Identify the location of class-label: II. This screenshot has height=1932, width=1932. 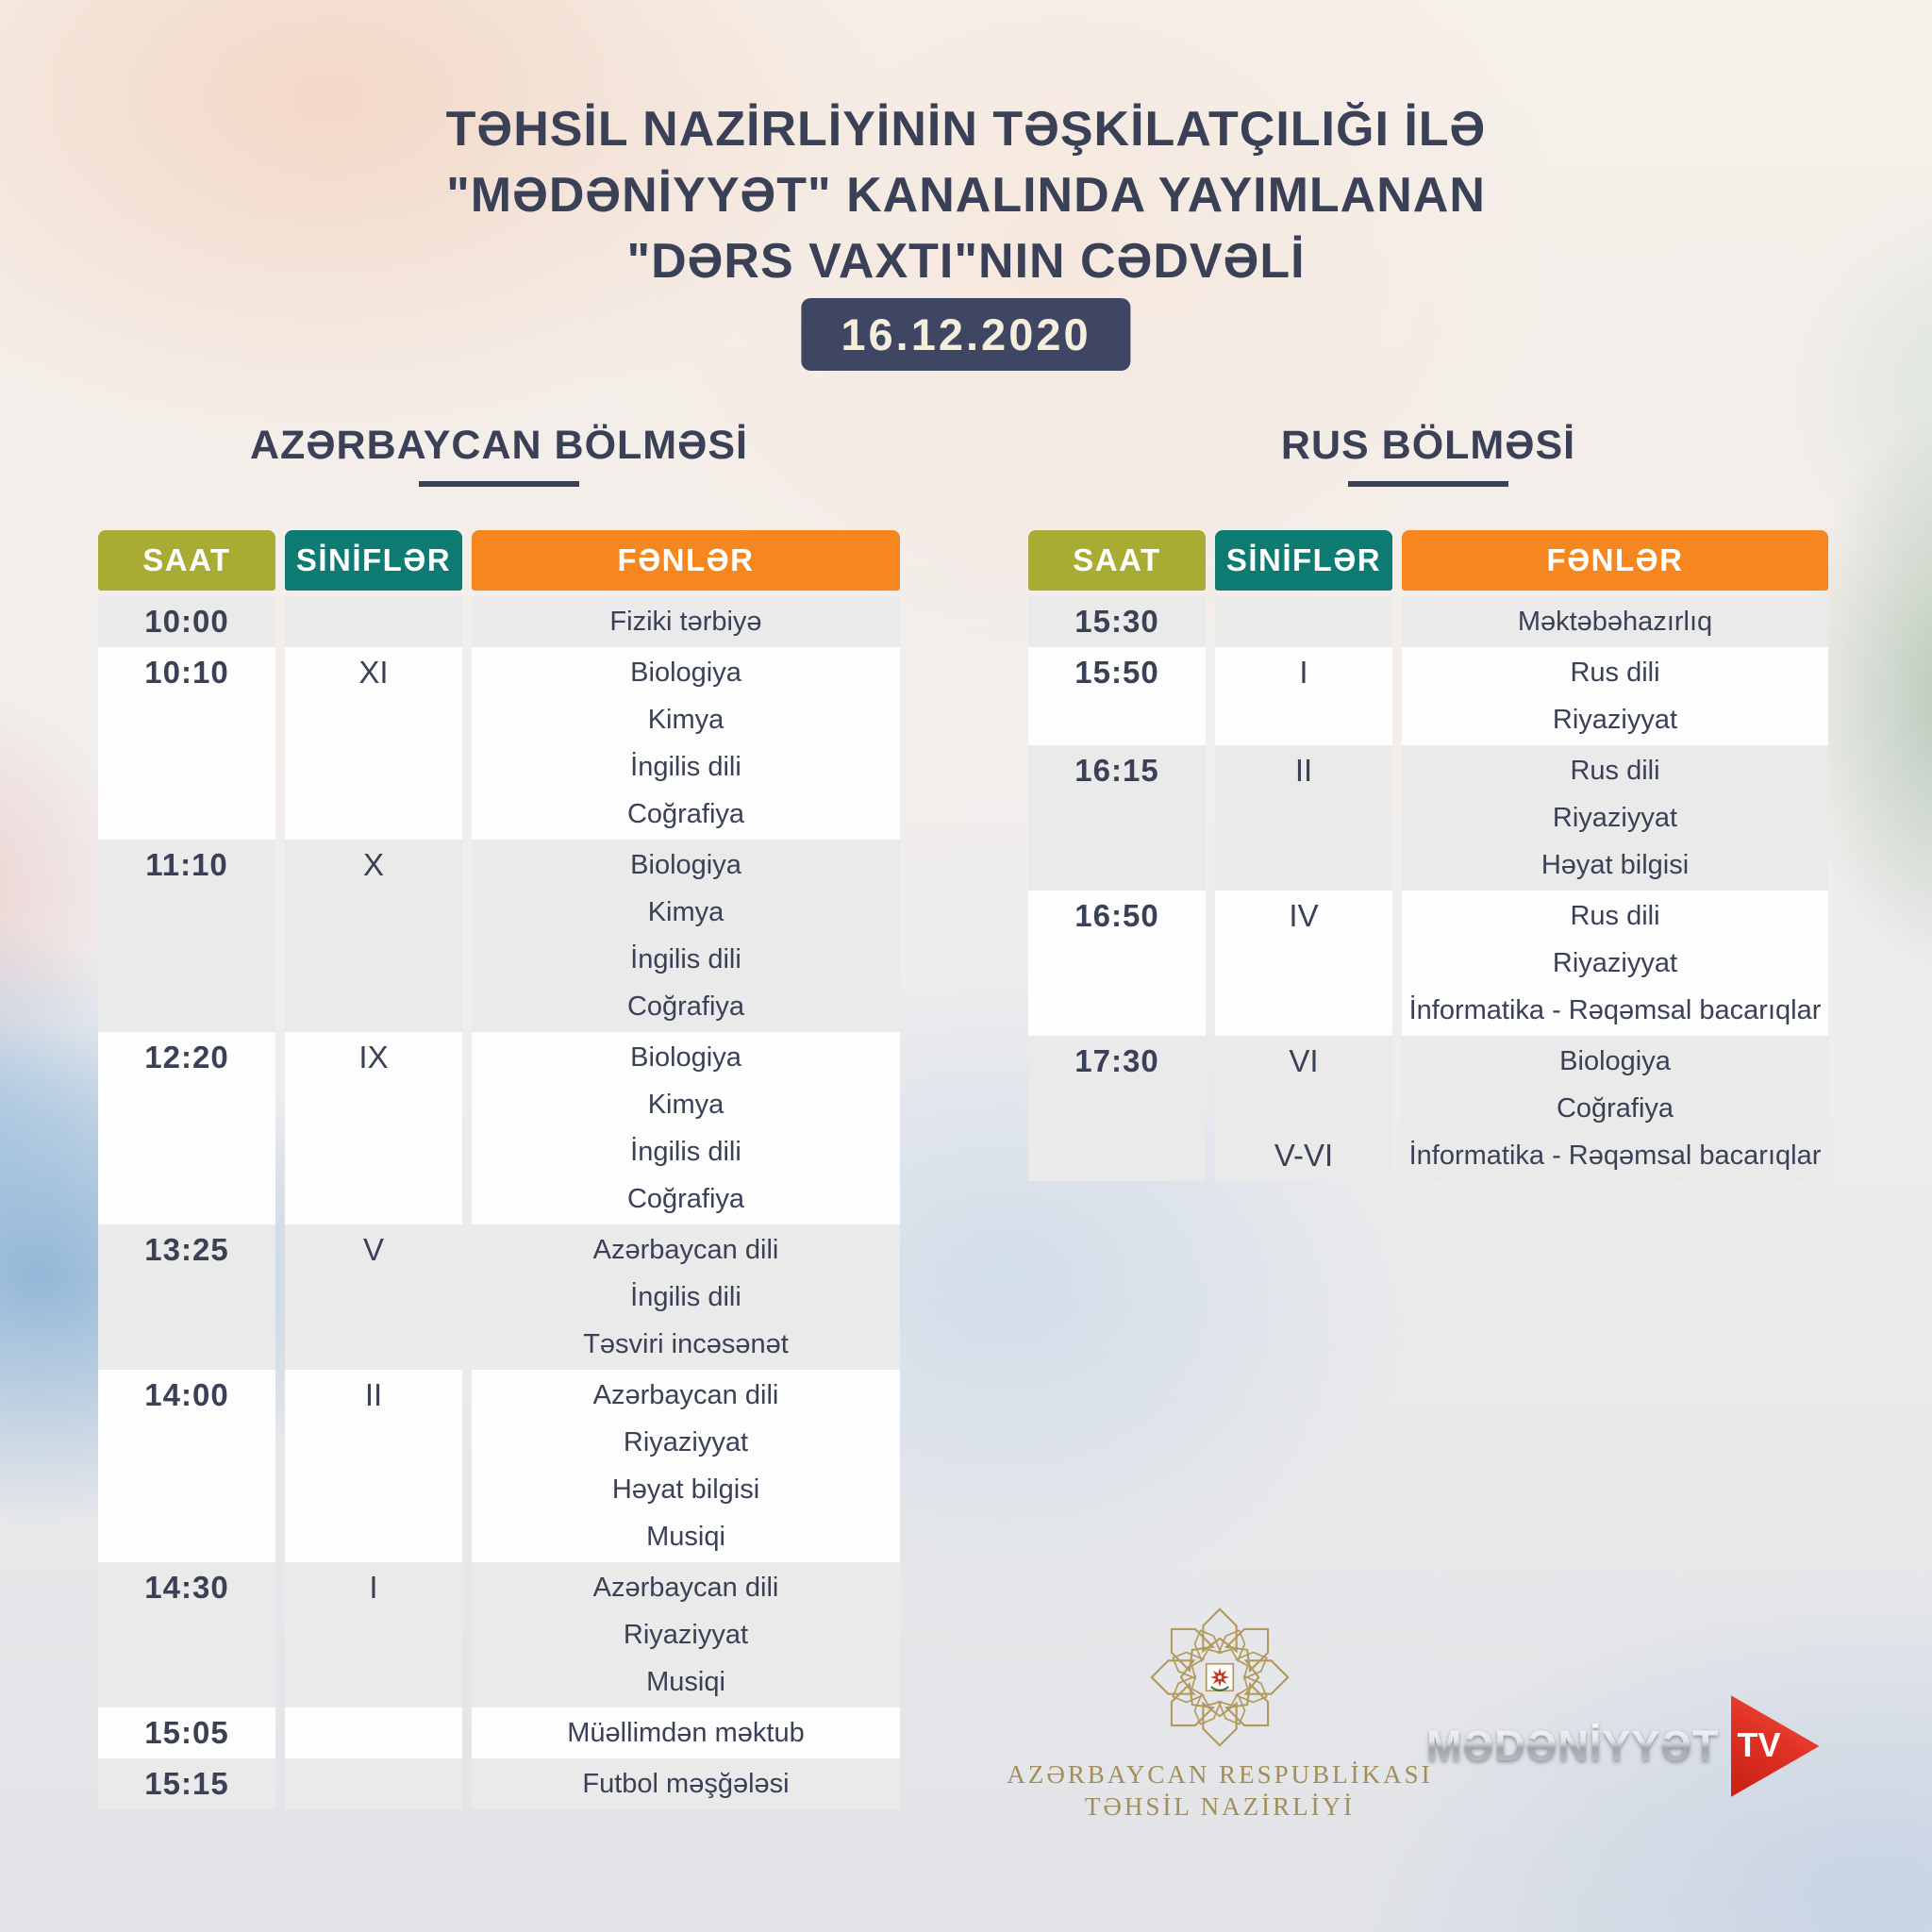
(374, 1395).